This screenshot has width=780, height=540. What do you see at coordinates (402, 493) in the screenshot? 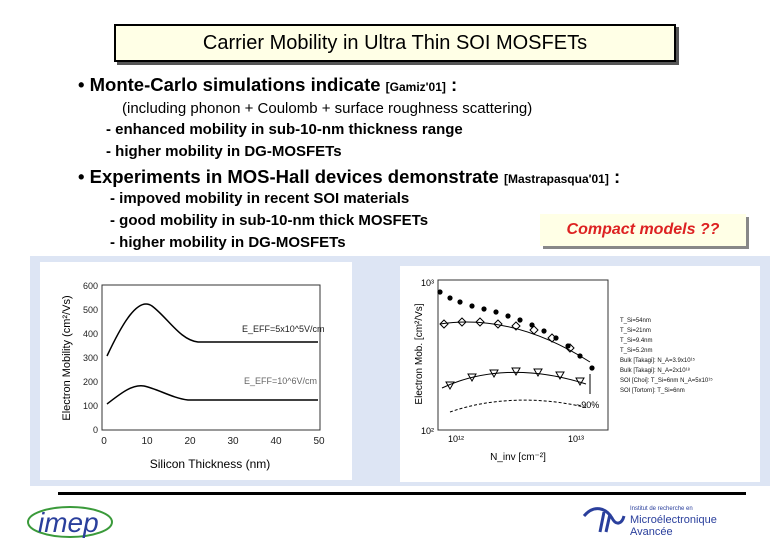
I see `footer-divider` at bounding box center [402, 493].